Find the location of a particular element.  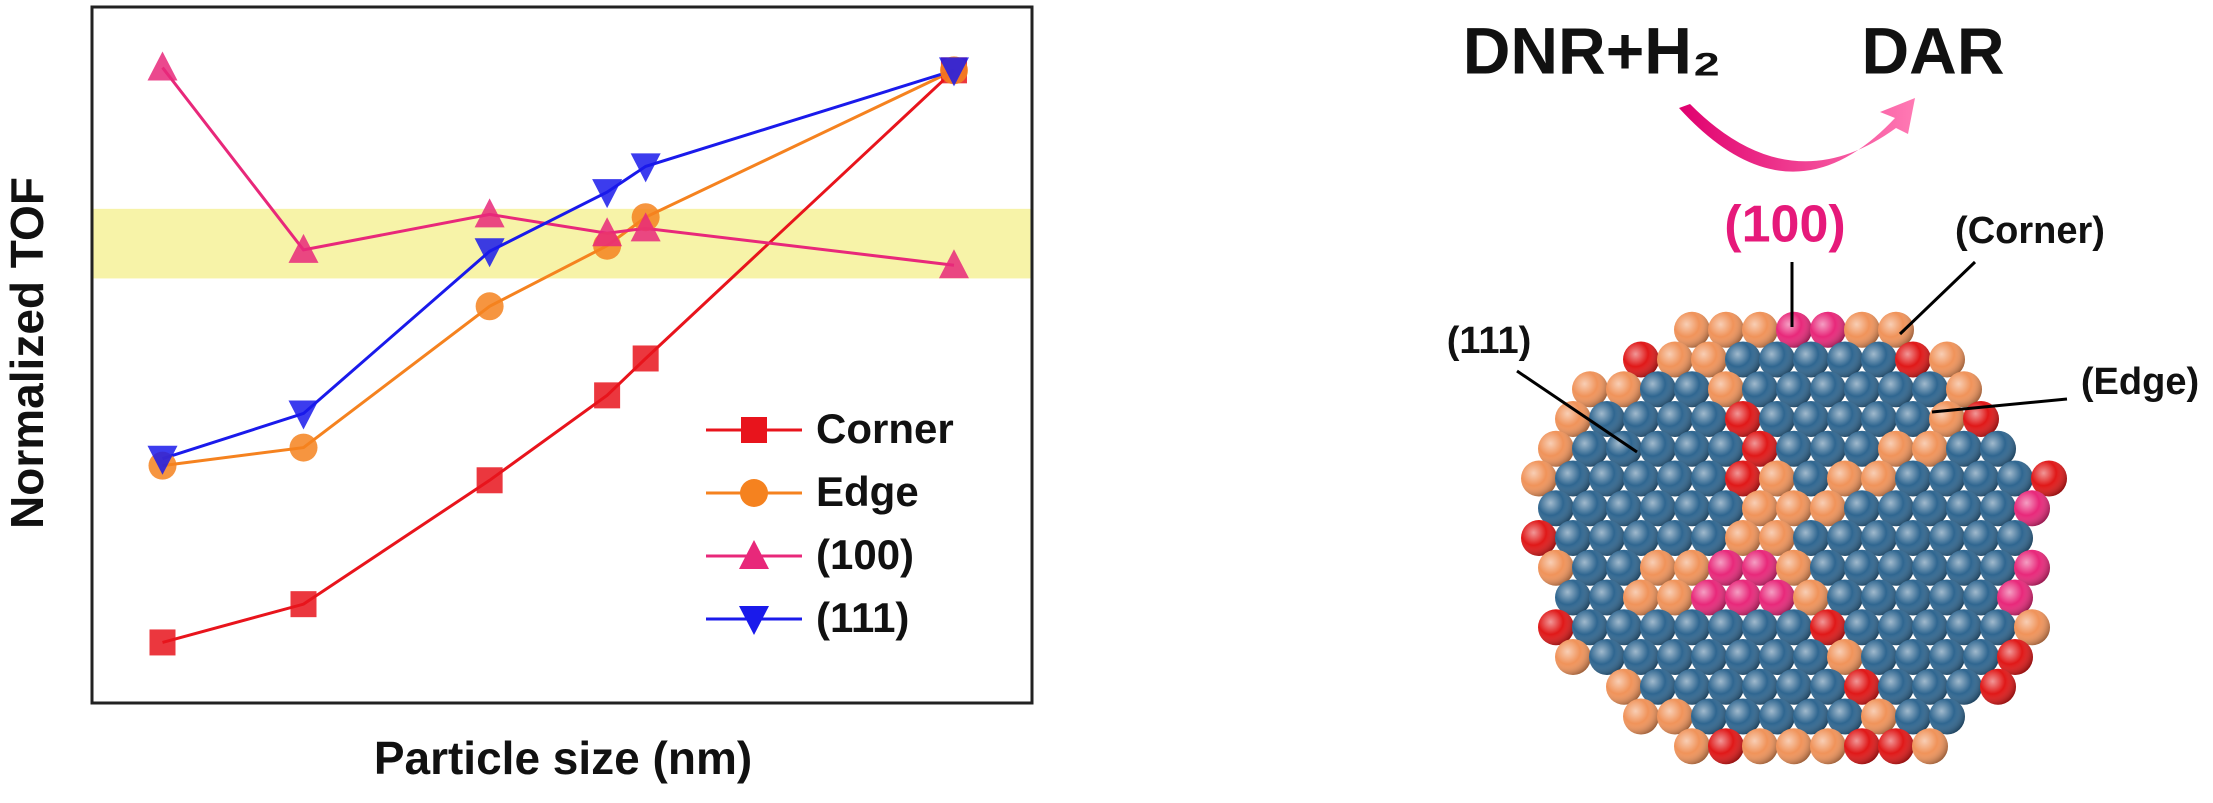

legend-label: (100) is located at coordinates (865, 554).